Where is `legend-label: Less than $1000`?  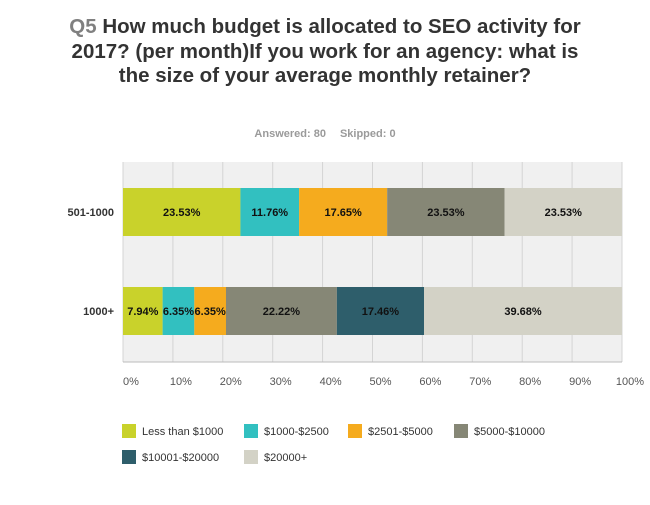
legend-label: Less than $1000 is located at coordinates (182, 432).